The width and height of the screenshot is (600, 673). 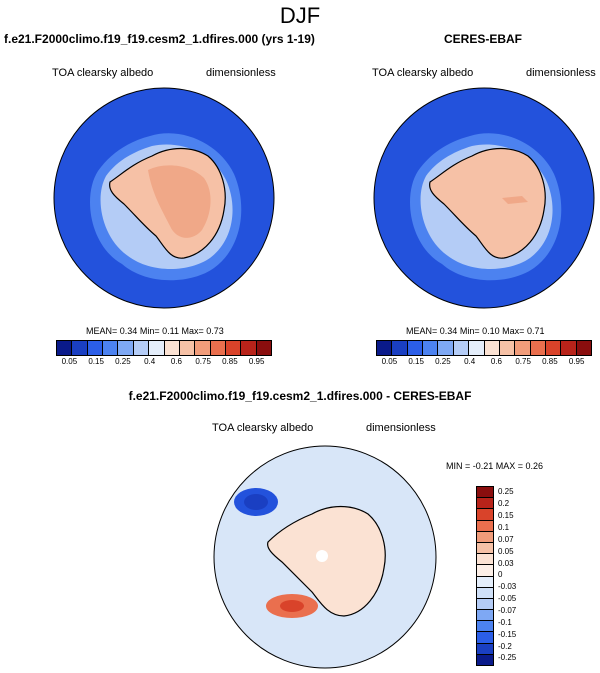 I want to click on diff-colorbar-tick: -0.07, so click(x=507, y=611).